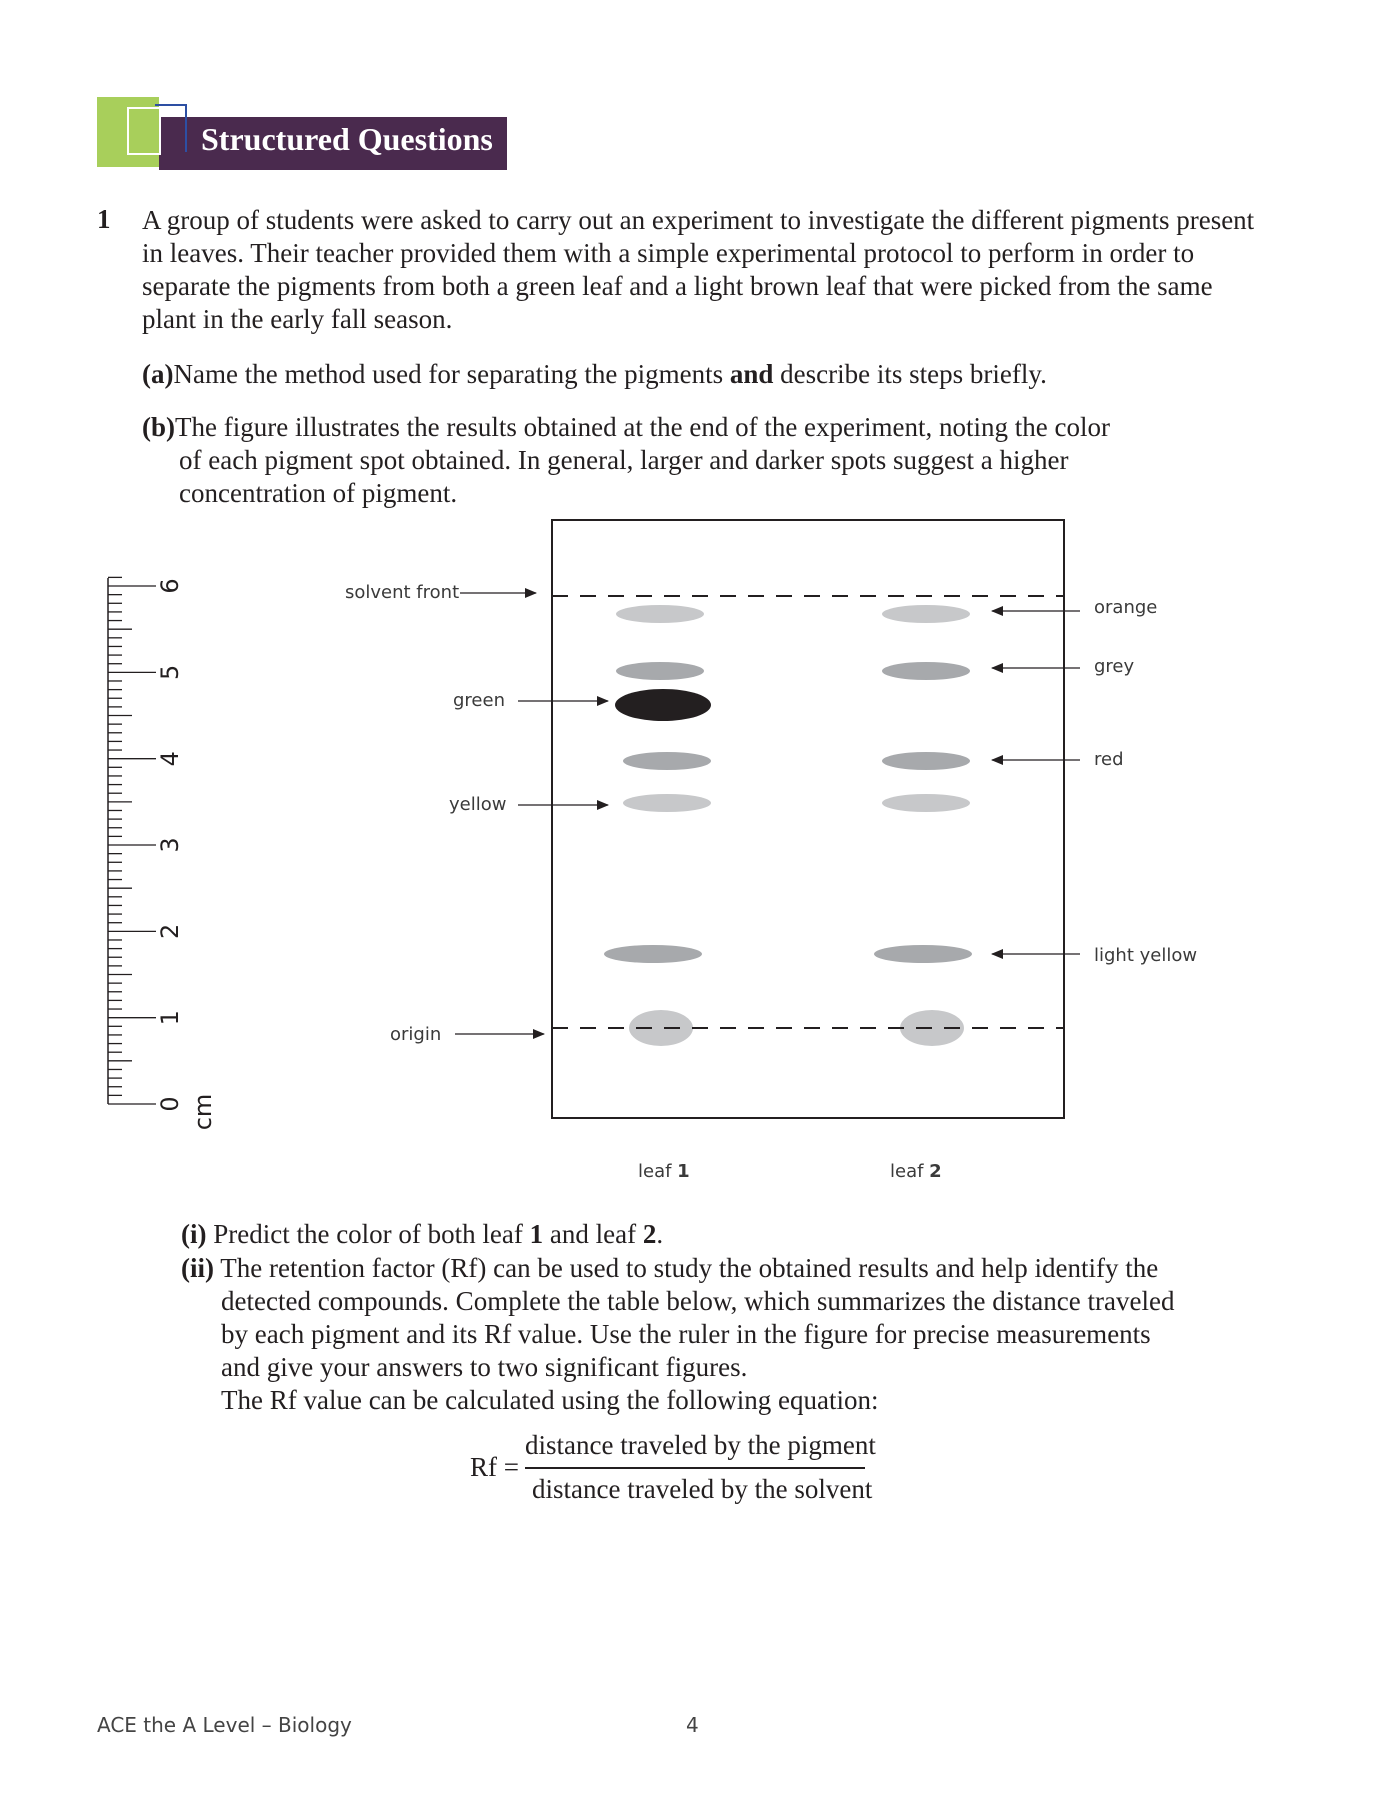 This screenshot has width=1388, height=1800. Describe the element at coordinates (1109, 759) in the screenshot. I see `label-red: red` at that location.